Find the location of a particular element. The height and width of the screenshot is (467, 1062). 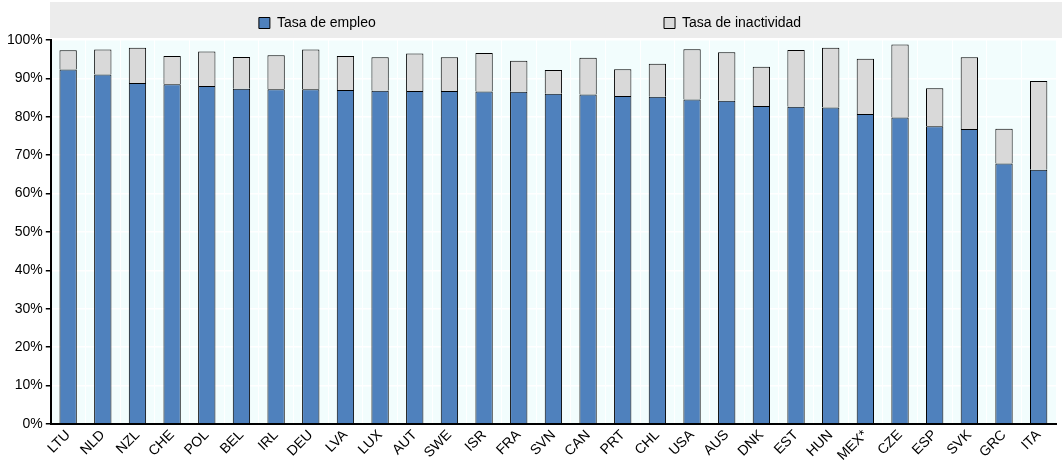

legend-label: Tasa de inactividad is located at coordinates (742, 21).